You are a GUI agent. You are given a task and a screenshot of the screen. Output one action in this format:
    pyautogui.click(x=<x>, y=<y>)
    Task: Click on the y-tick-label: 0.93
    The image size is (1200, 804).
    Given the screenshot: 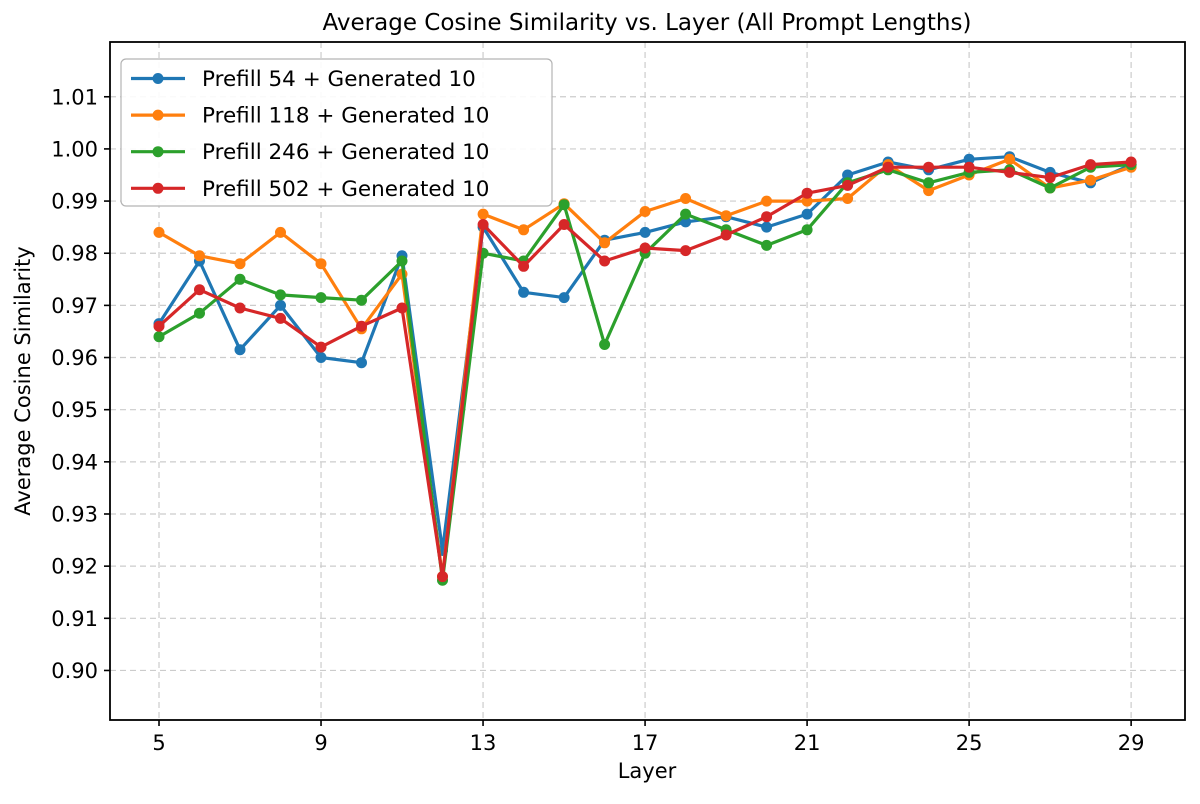 What is the action you would take?
    pyautogui.click(x=74, y=514)
    